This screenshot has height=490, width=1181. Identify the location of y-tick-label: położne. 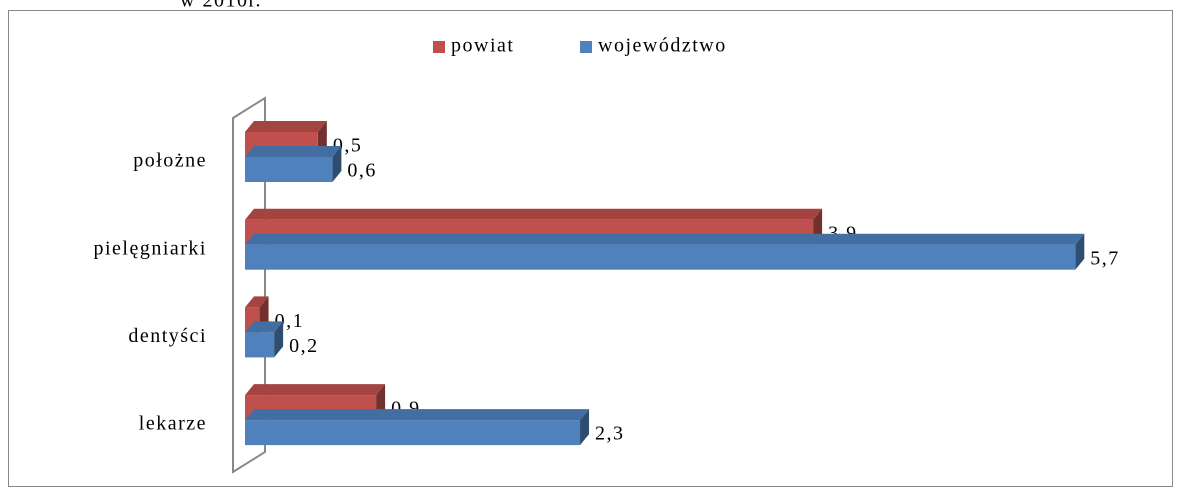
(170, 161).